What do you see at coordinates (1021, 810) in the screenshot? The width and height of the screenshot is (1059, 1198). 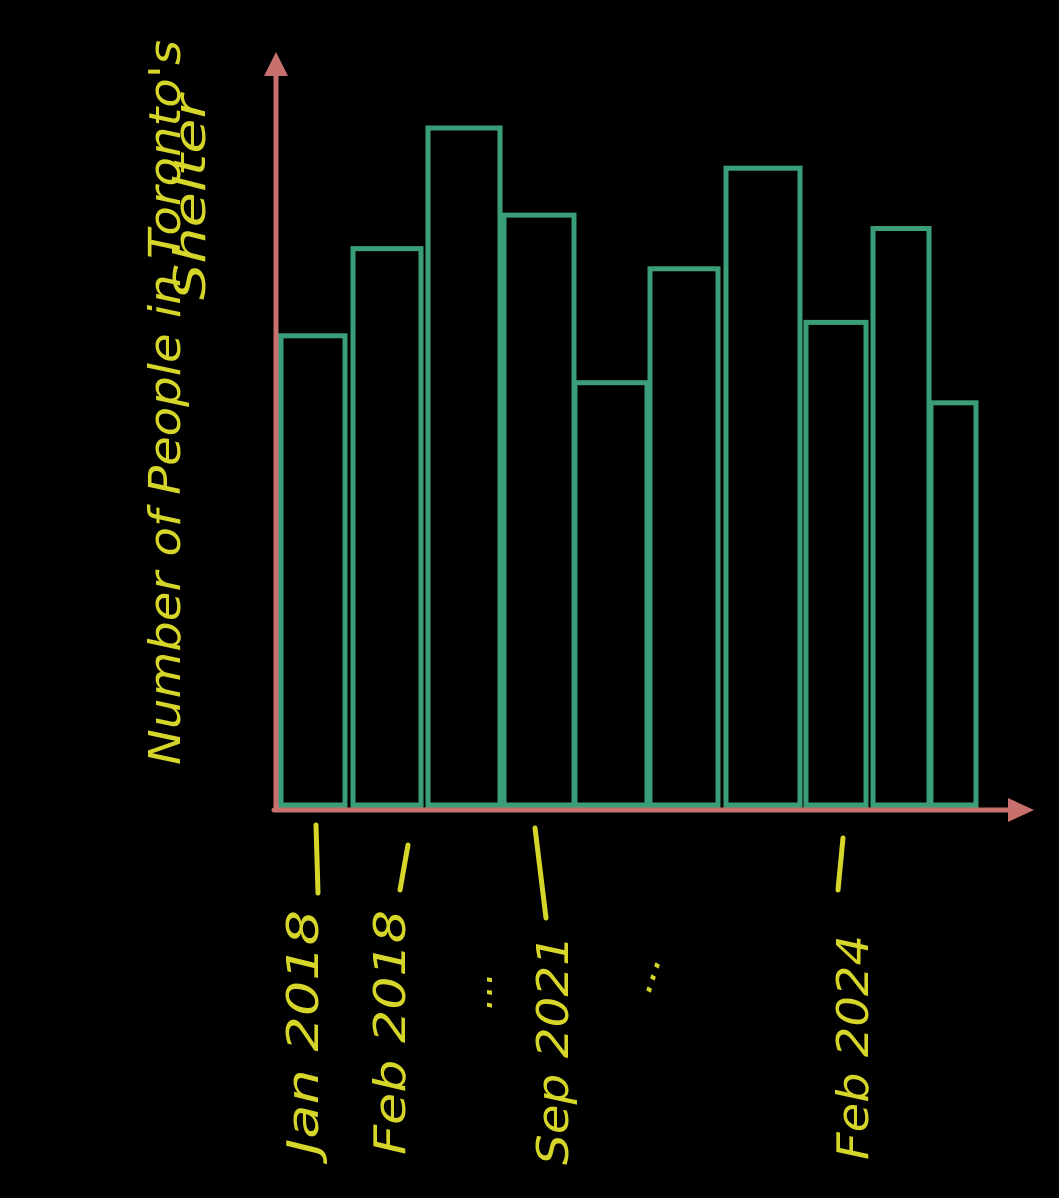 I see `x-axis-arrow` at bounding box center [1021, 810].